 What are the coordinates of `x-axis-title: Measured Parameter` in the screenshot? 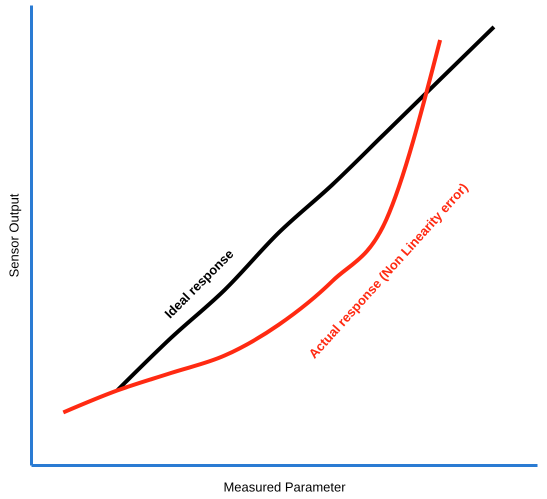 It's located at (284, 487).